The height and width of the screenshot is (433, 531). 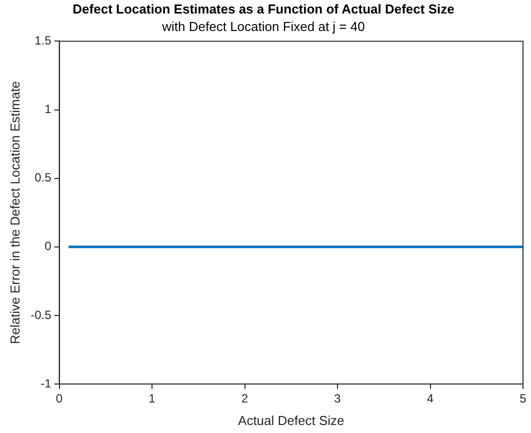 What do you see at coordinates (48, 109) in the screenshot?
I see `y-tick-label: 1` at bounding box center [48, 109].